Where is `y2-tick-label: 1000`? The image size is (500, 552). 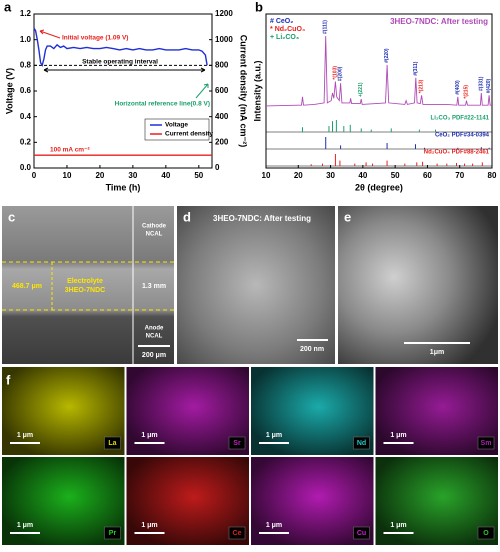
y2-tick-label: 1000 is located at coordinates (224, 39).